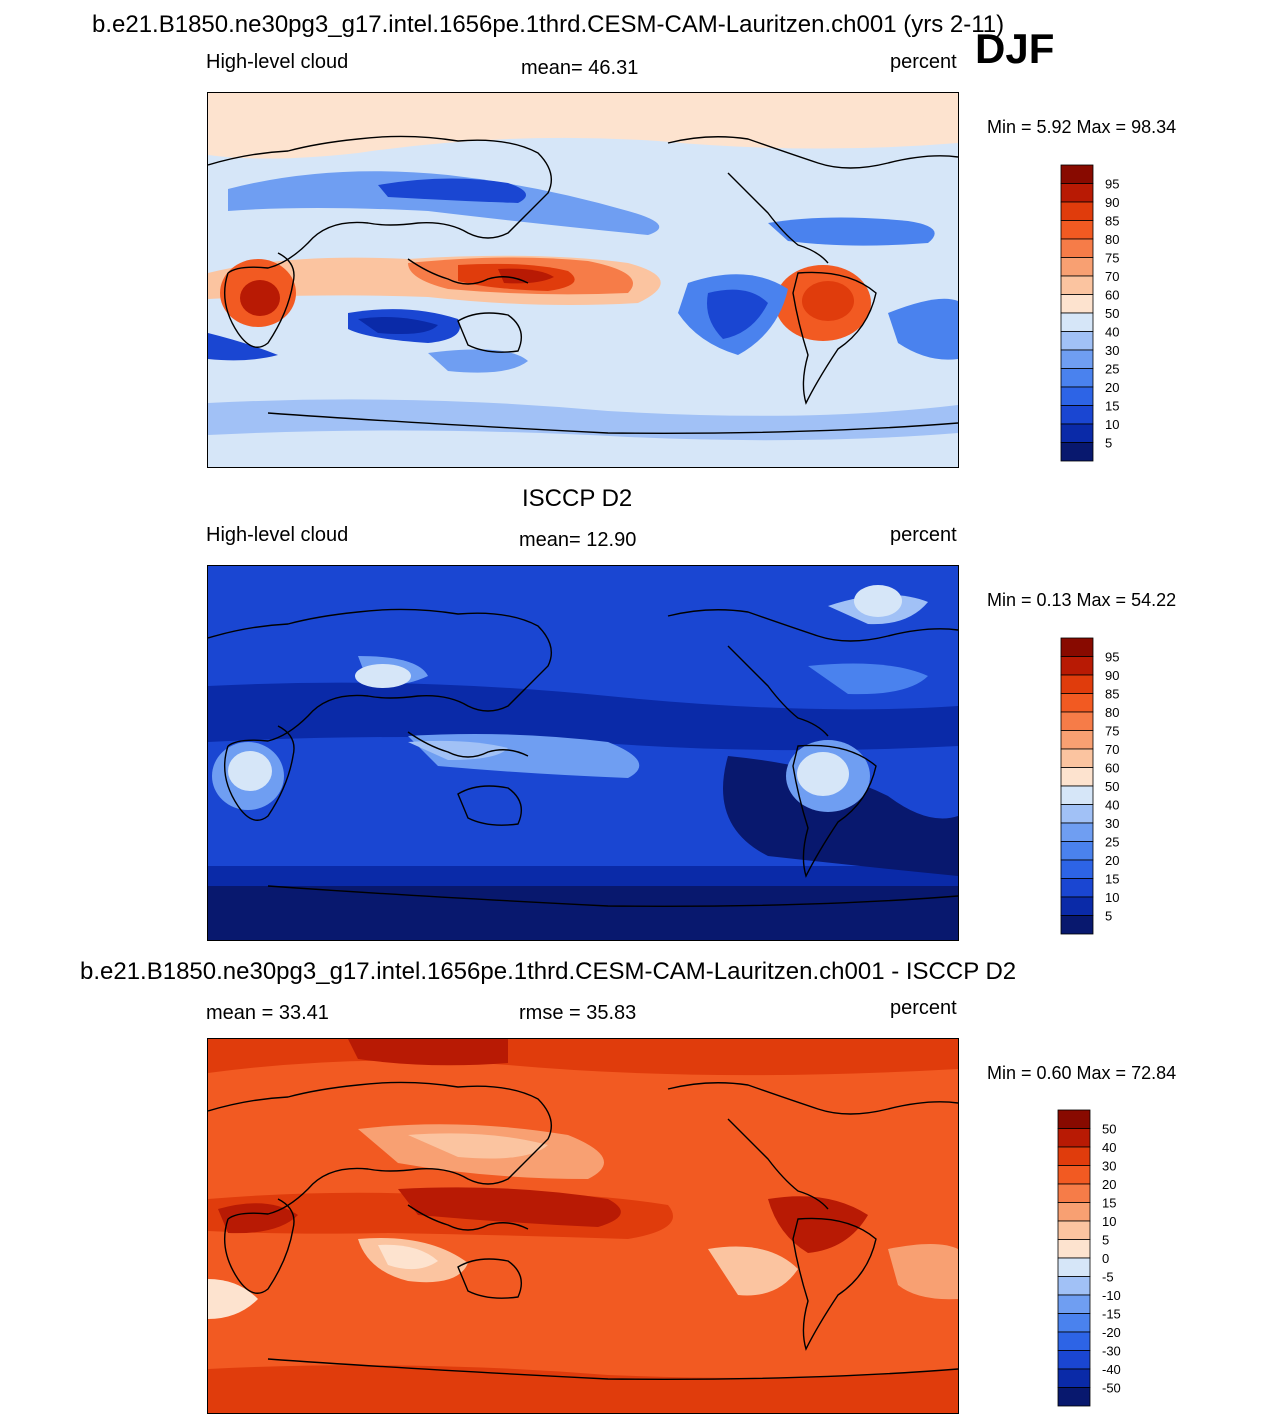 This screenshot has width=1285, height=1420. What do you see at coordinates (1111, 1295) in the screenshot?
I see `colorbar-tick-label: -10` at bounding box center [1111, 1295].